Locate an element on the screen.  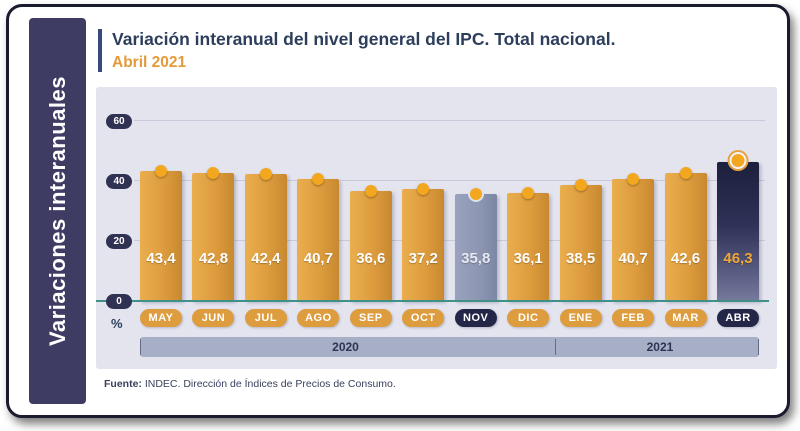
bar-ago: 40,7 is located at coordinates (318, 236).